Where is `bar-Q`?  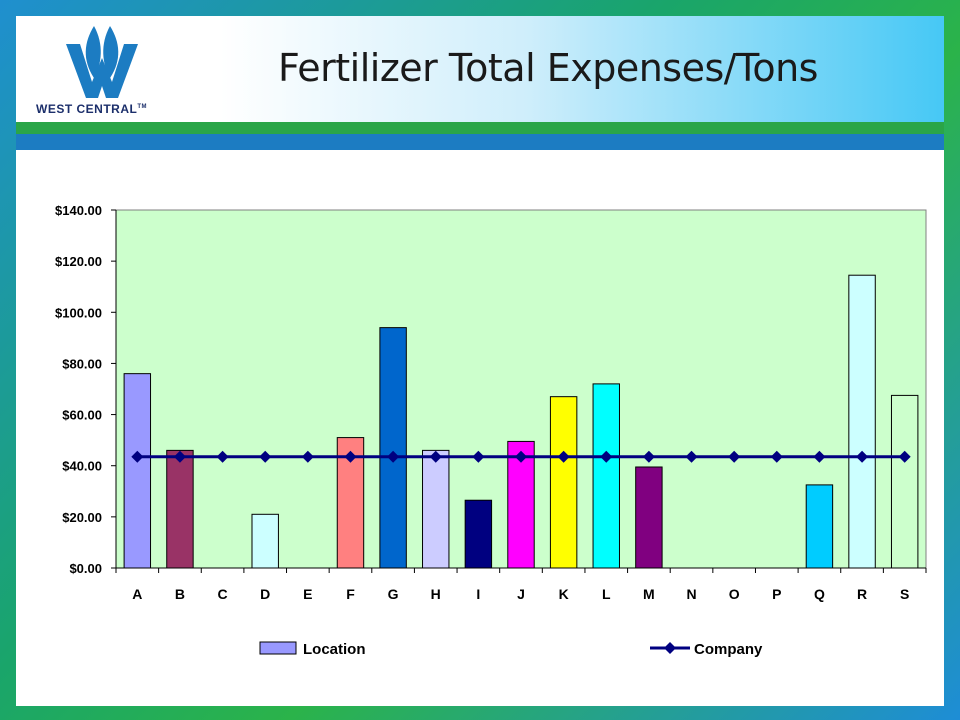 bar-Q is located at coordinates (819, 526).